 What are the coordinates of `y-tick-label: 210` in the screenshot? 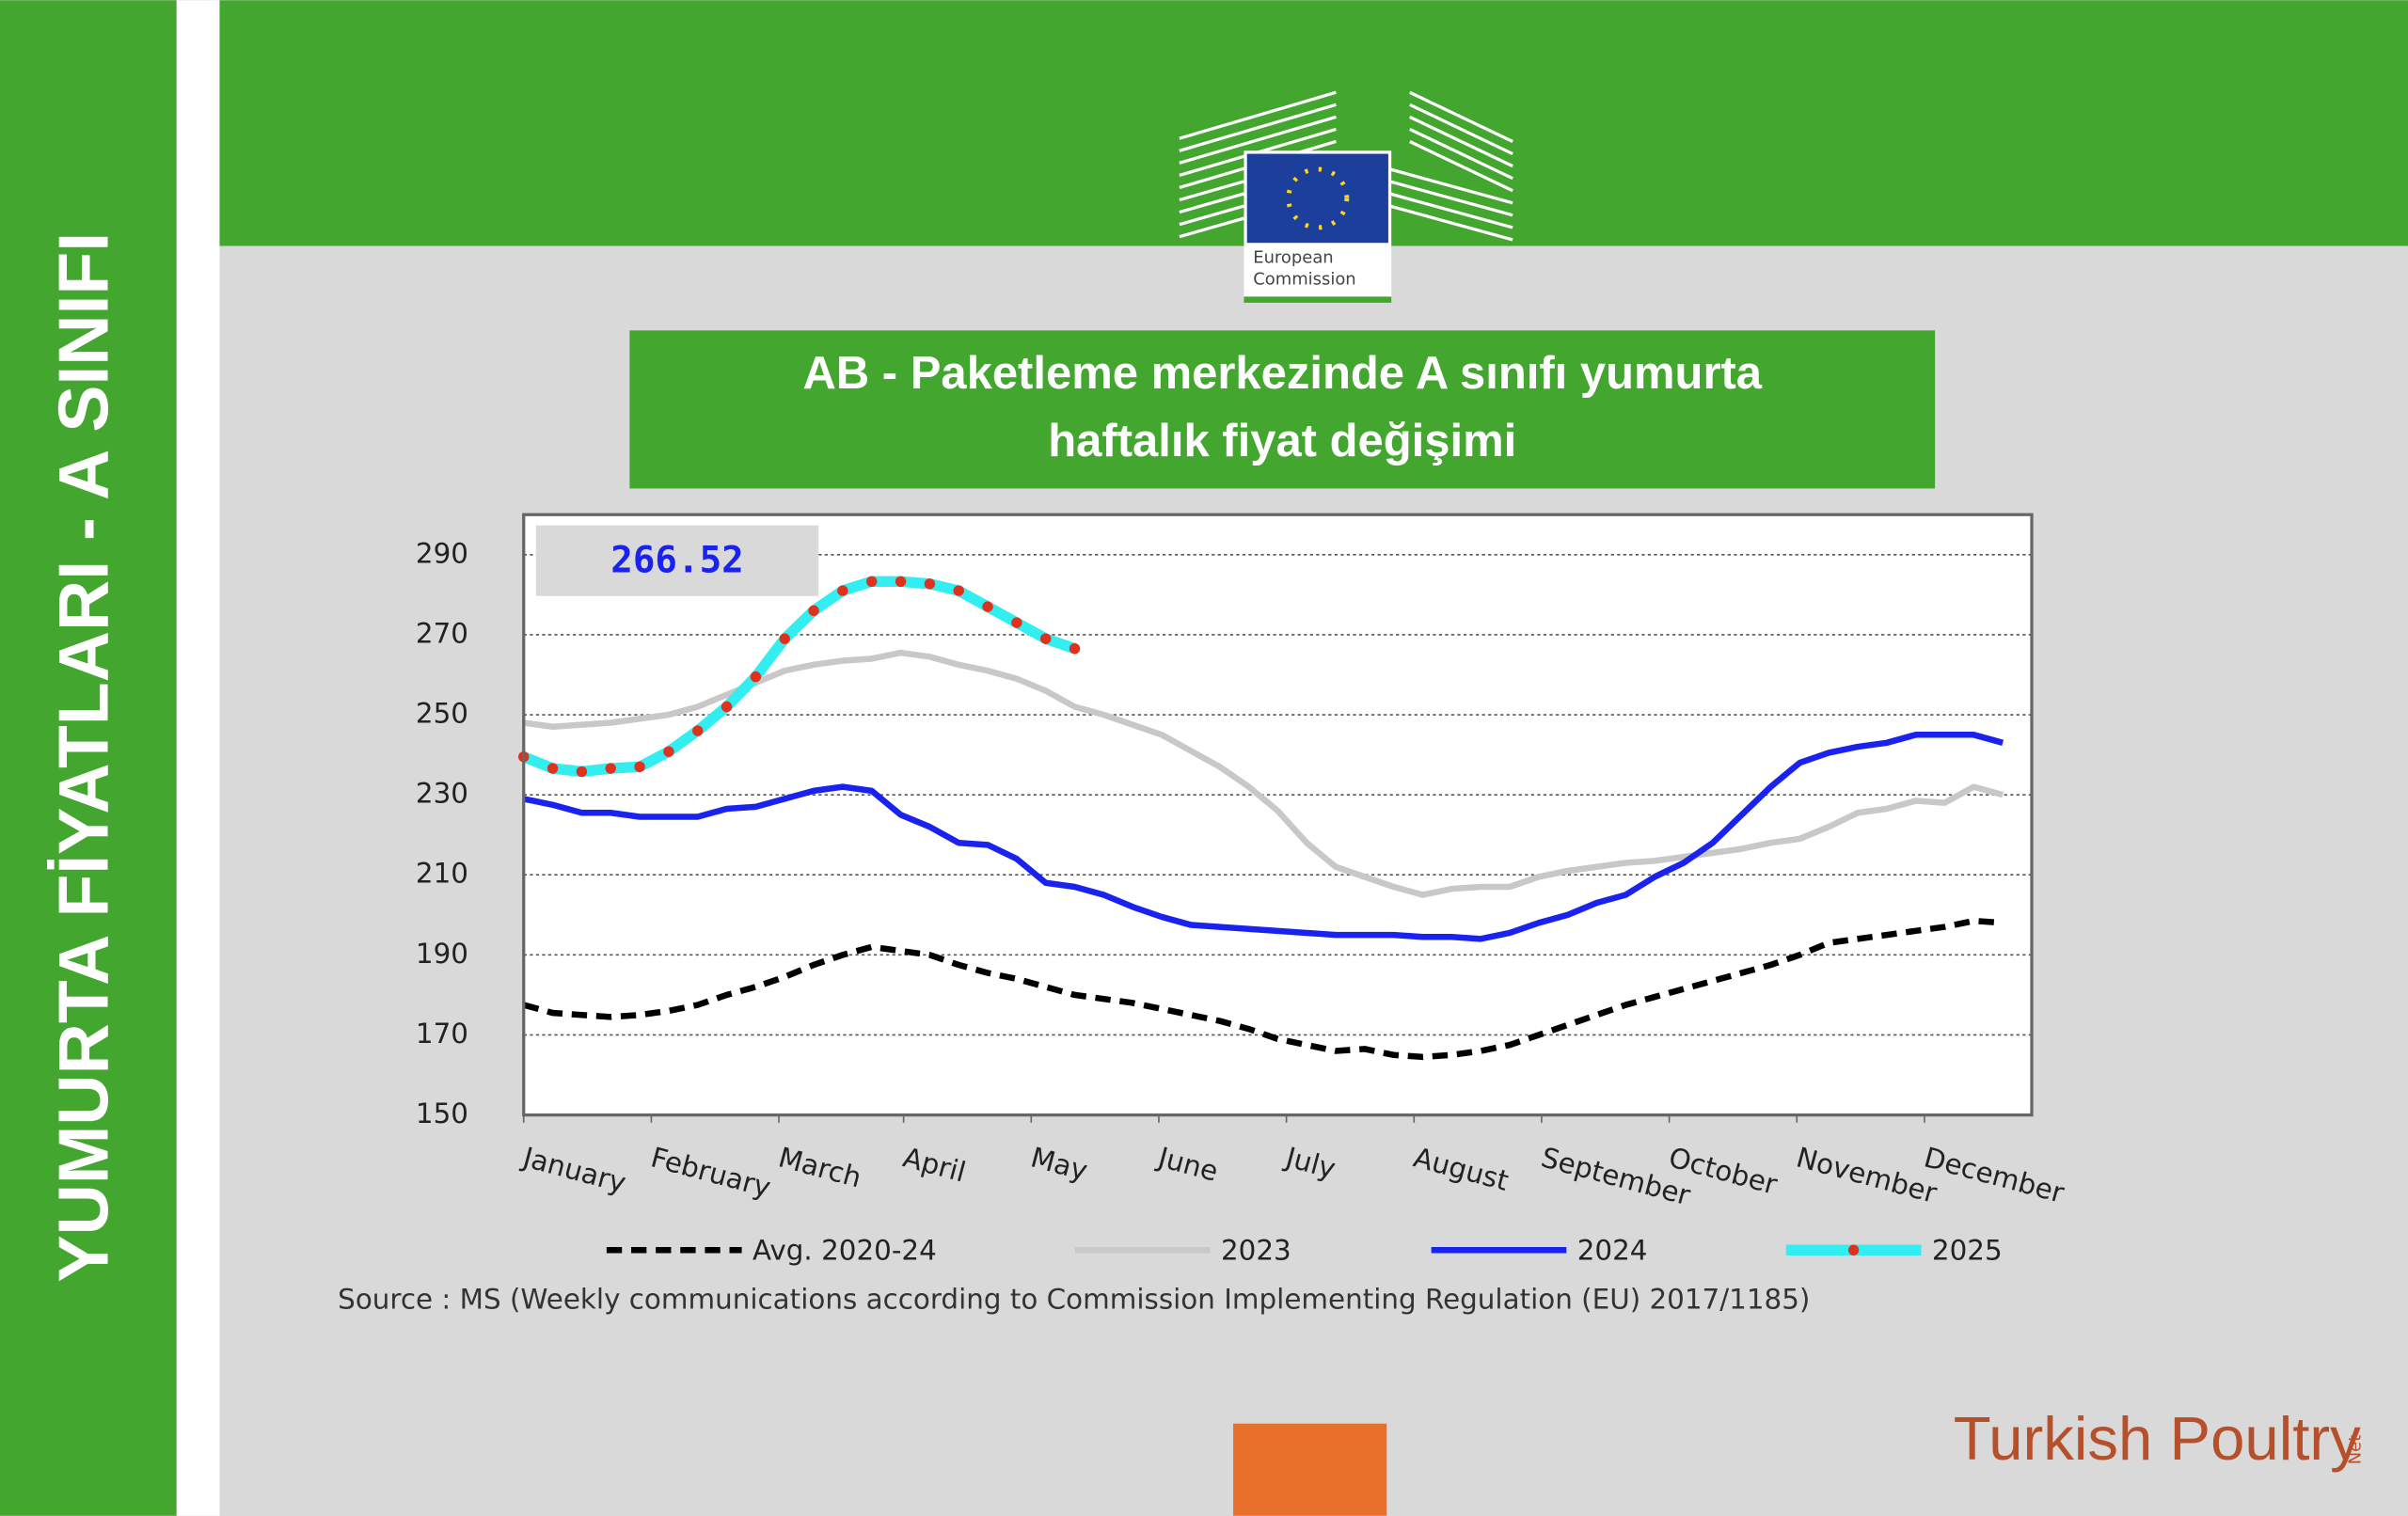 It's located at (442, 874).